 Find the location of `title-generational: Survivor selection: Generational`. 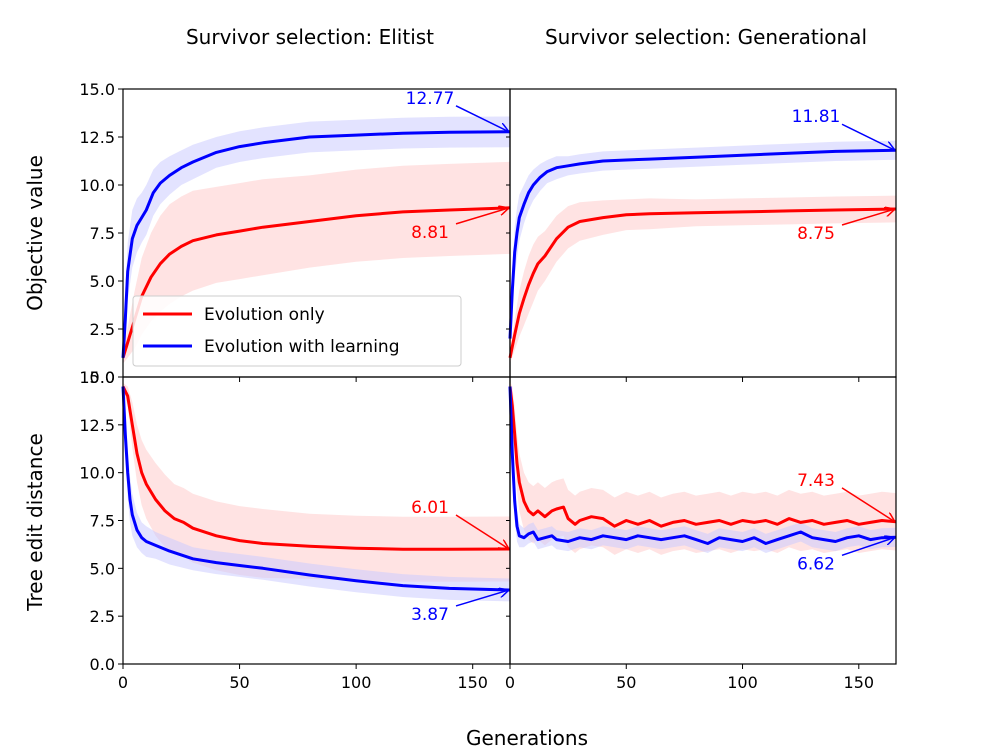

title-generational: Survivor selection: Generational is located at coordinates (706, 37).